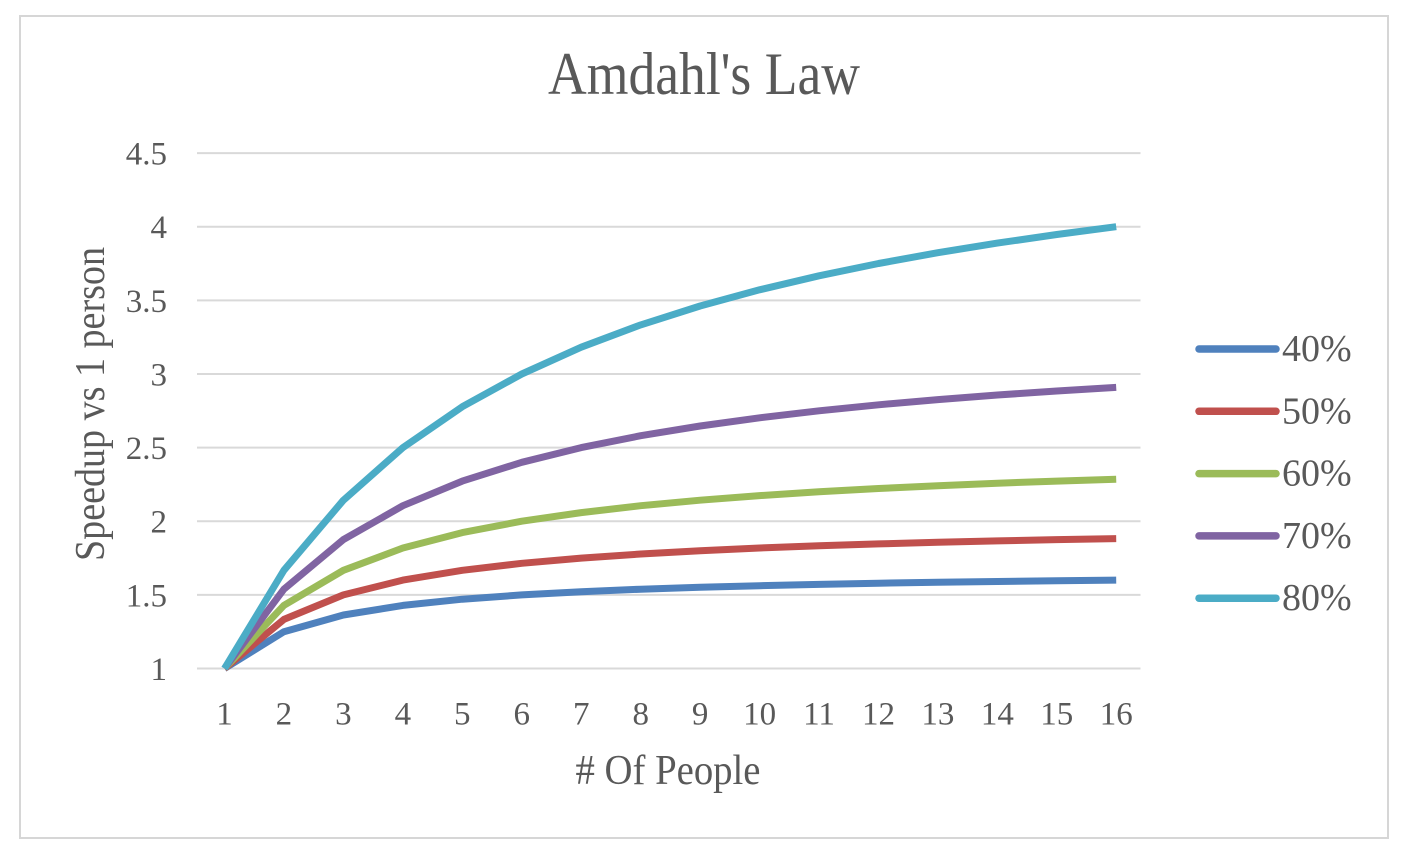  Describe the element at coordinates (146, 596) in the screenshot. I see `svg-text: 1.5` at that location.